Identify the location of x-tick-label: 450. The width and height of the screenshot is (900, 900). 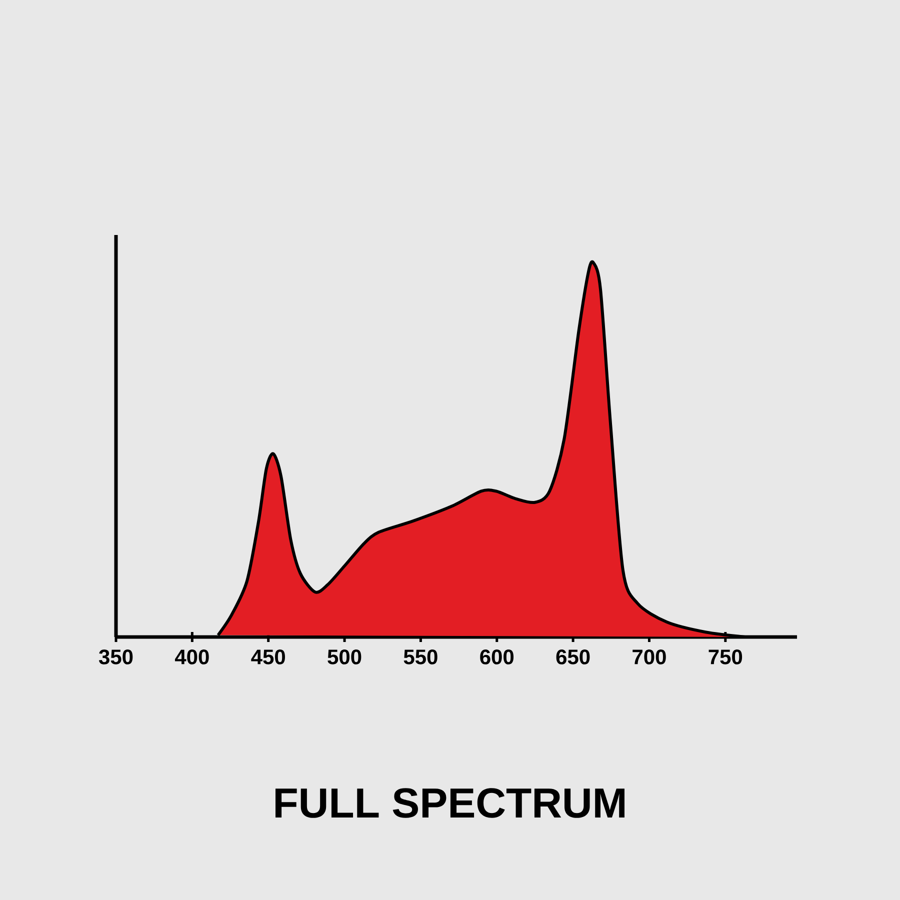
(268, 657).